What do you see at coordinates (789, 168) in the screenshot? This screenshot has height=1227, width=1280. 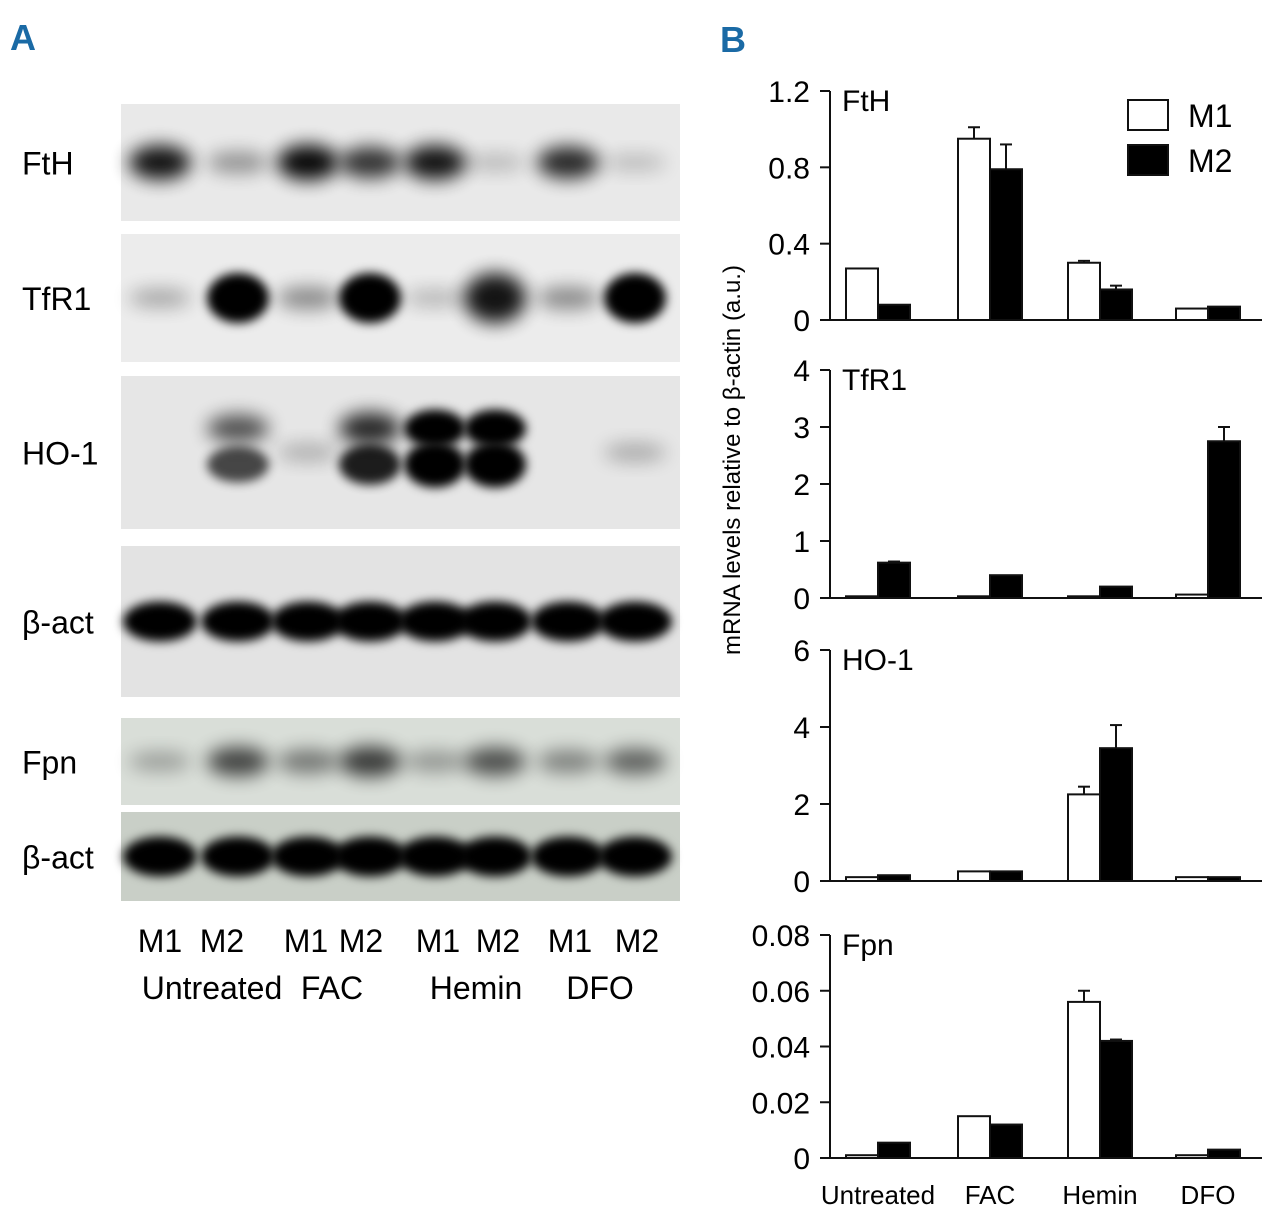 I see `y-tick-label: 0.8` at bounding box center [789, 168].